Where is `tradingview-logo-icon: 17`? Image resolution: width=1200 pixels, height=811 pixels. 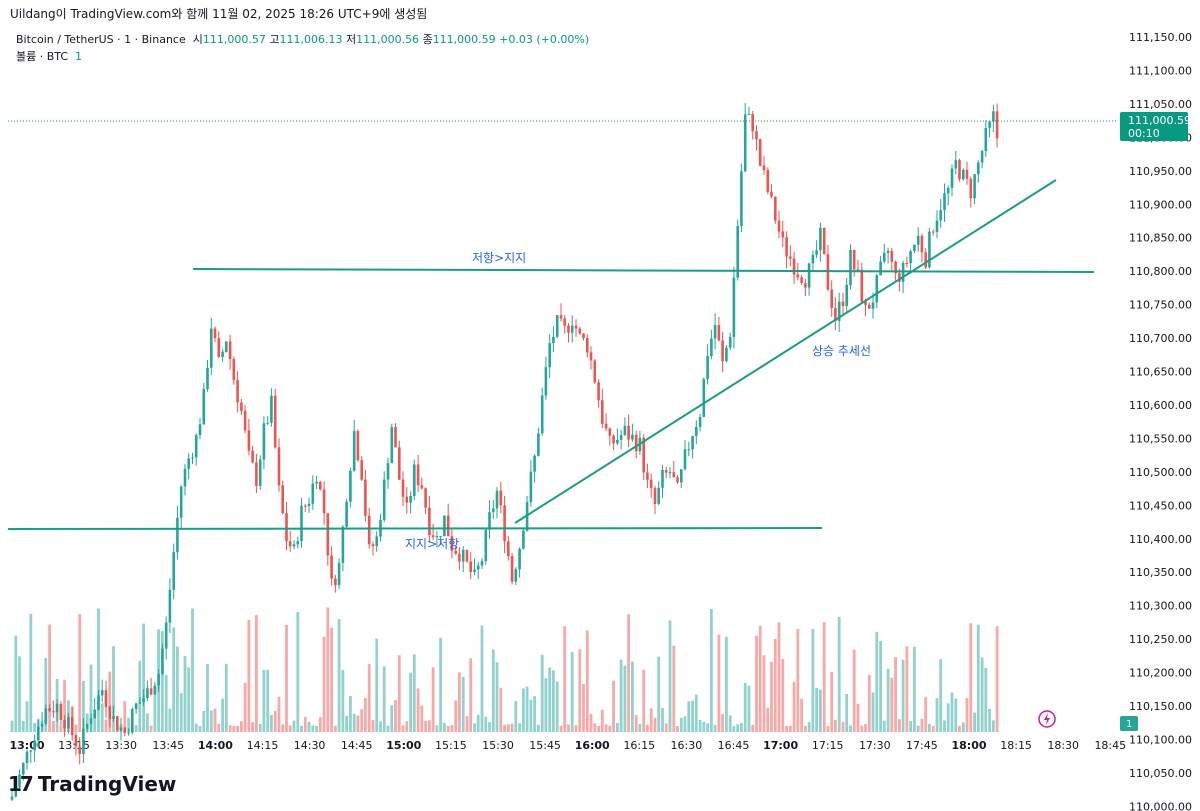 tradingview-logo-icon: 17 is located at coordinates (21, 784).